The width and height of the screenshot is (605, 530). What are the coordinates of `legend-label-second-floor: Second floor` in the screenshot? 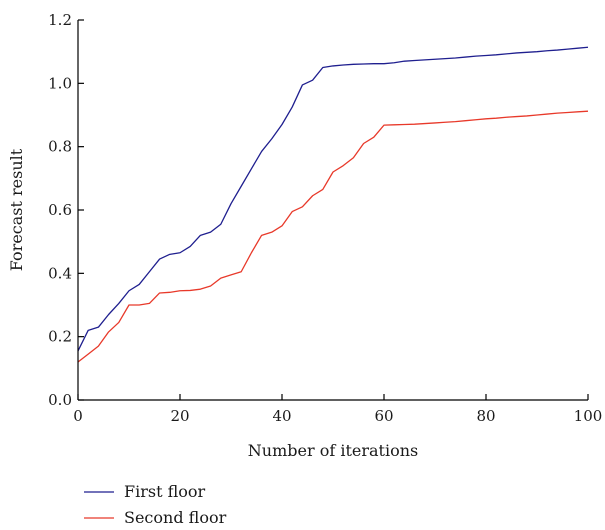 It's located at (175, 517).